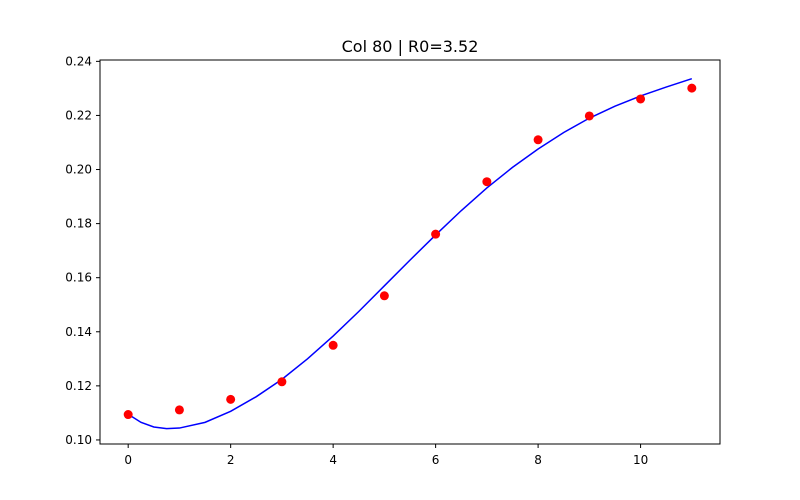 The image size is (800, 500). I want to click on y-tick-label: 0.16, so click(78, 278).